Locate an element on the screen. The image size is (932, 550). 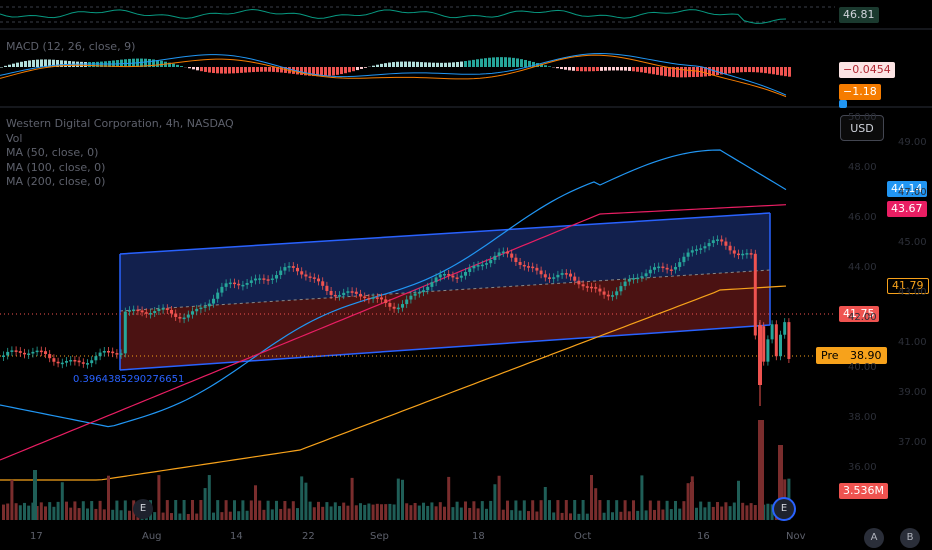
symbol-title: Western Digital Corporation, 4h, NASDAQ is located at coordinates (120, 123).